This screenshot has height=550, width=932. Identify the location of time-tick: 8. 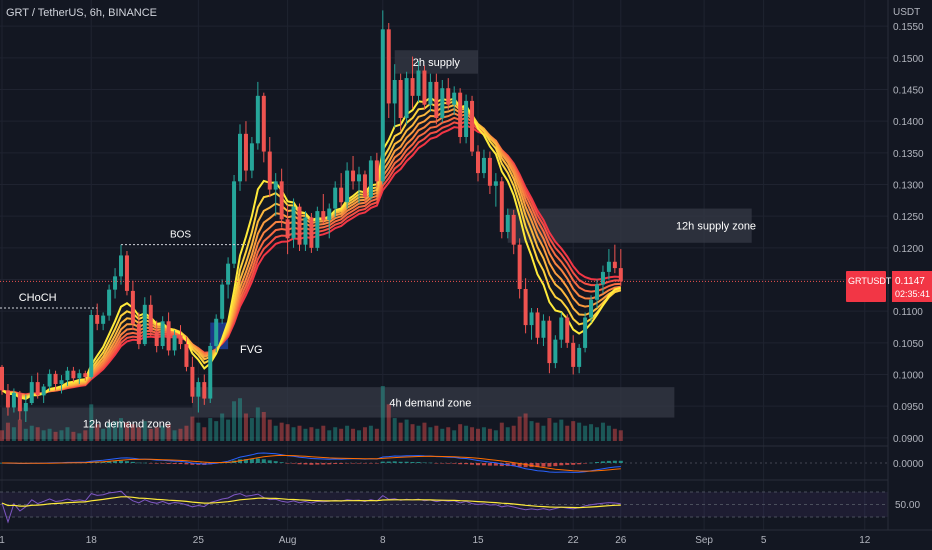
(383, 540).